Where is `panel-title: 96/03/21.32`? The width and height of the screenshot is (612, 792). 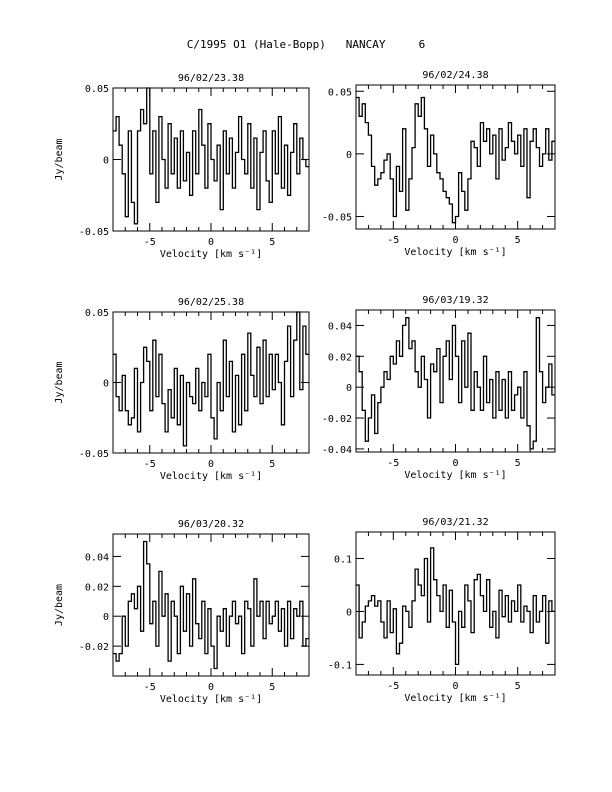
panel-title: 96/03/21.32 is located at coordinates (455, 522).